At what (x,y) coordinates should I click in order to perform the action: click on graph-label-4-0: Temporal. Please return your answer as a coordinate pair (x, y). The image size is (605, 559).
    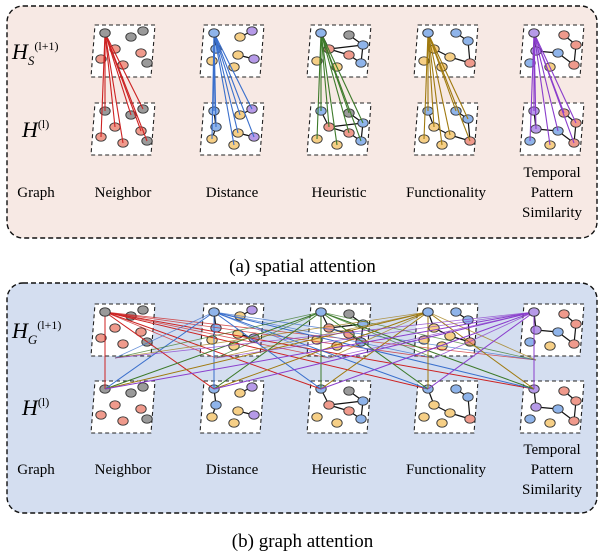
    Looking at the image, I should click on (551, 450).